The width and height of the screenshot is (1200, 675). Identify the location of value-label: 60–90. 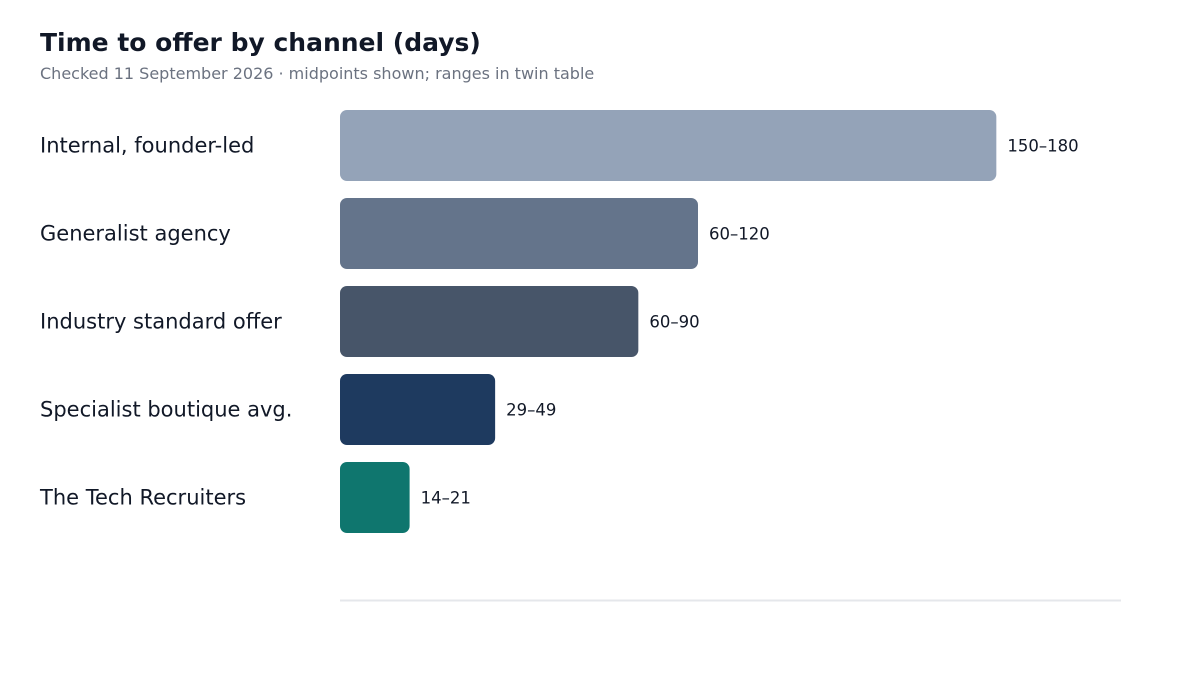
(674, 322).